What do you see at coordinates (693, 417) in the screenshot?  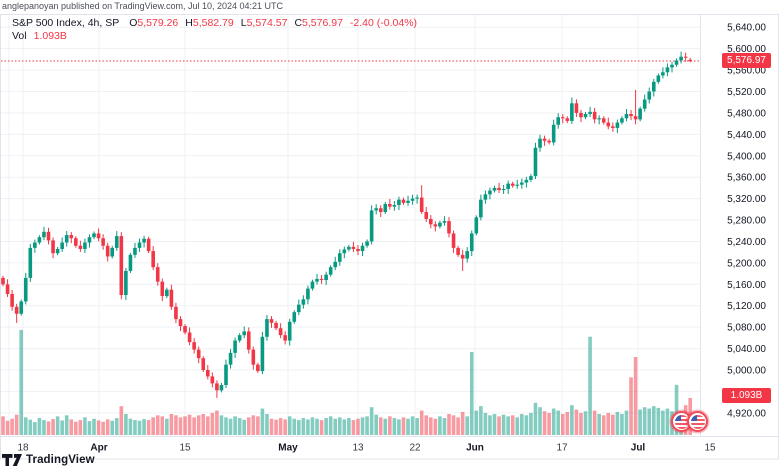 I see `flag-canton` at bounding box center [693, 417].